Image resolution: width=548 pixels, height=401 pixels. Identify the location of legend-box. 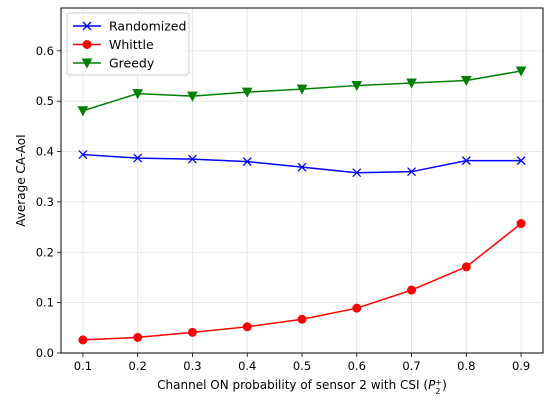
(128, 44).